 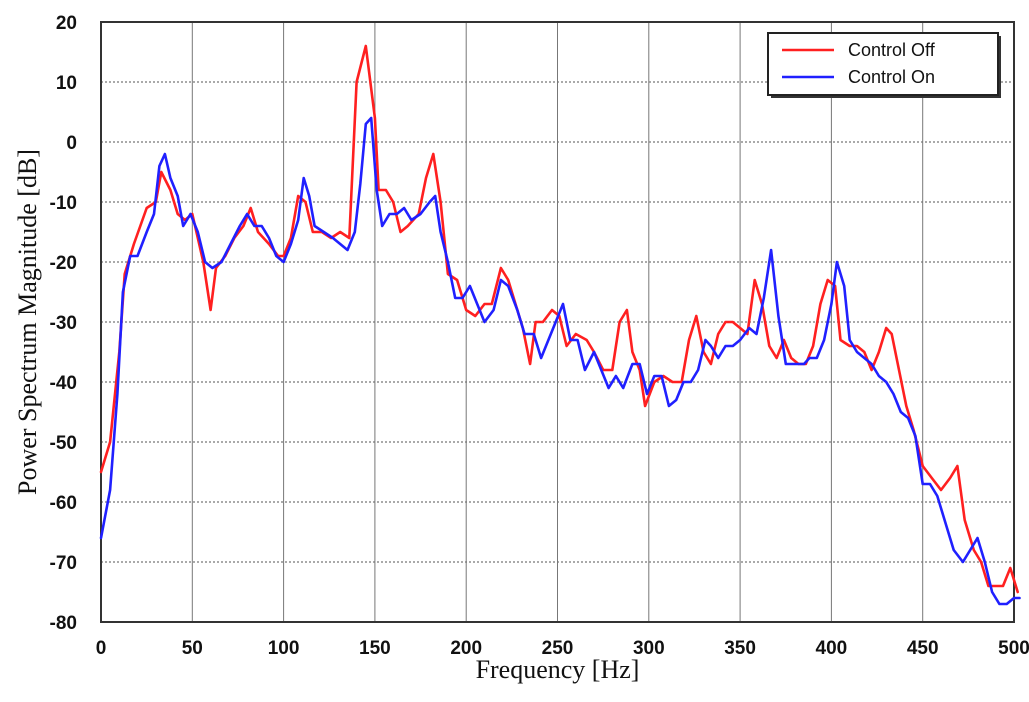 I want to click on x-tick-label: 300, so click(x=649, y=648).